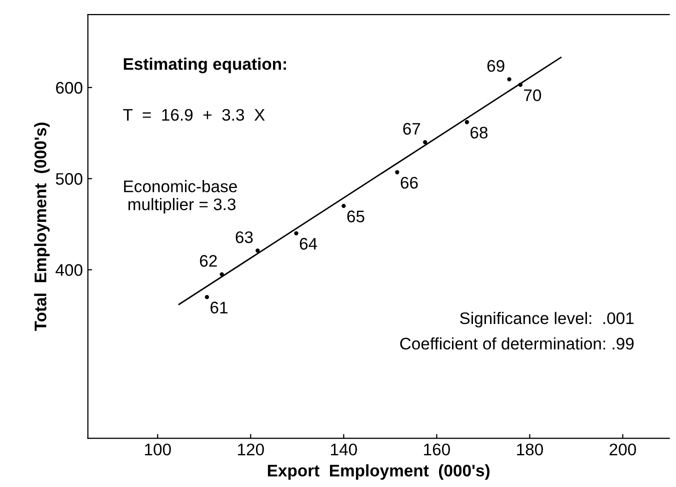 The image size is (676, 487). I want to click on y-tick-label: 500, so click(69, 179).